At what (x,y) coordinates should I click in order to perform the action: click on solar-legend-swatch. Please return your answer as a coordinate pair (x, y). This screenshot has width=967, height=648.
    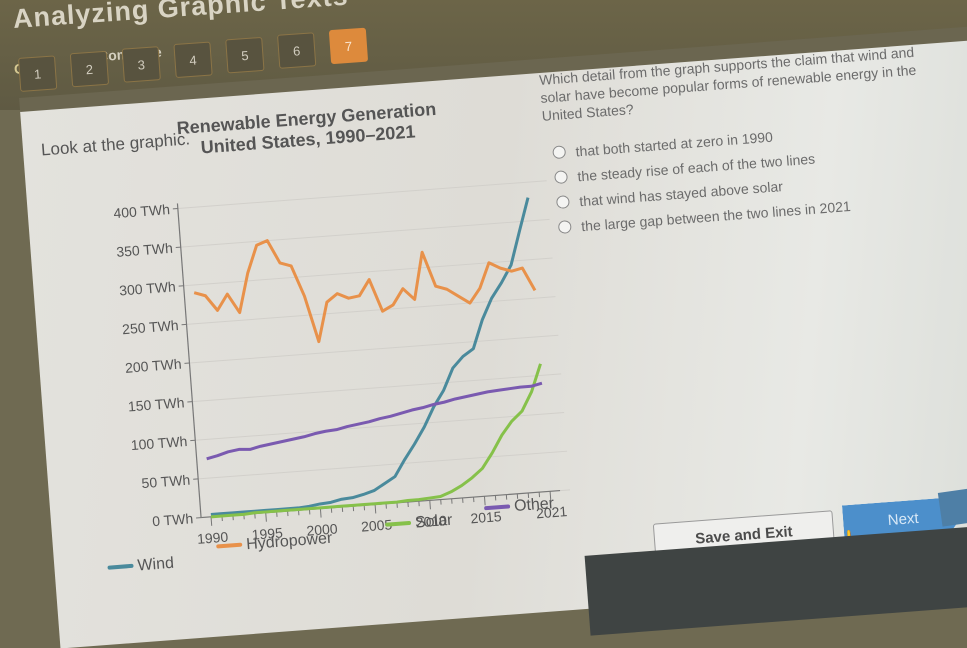
    Looking at the image, I should click on (398, 524).